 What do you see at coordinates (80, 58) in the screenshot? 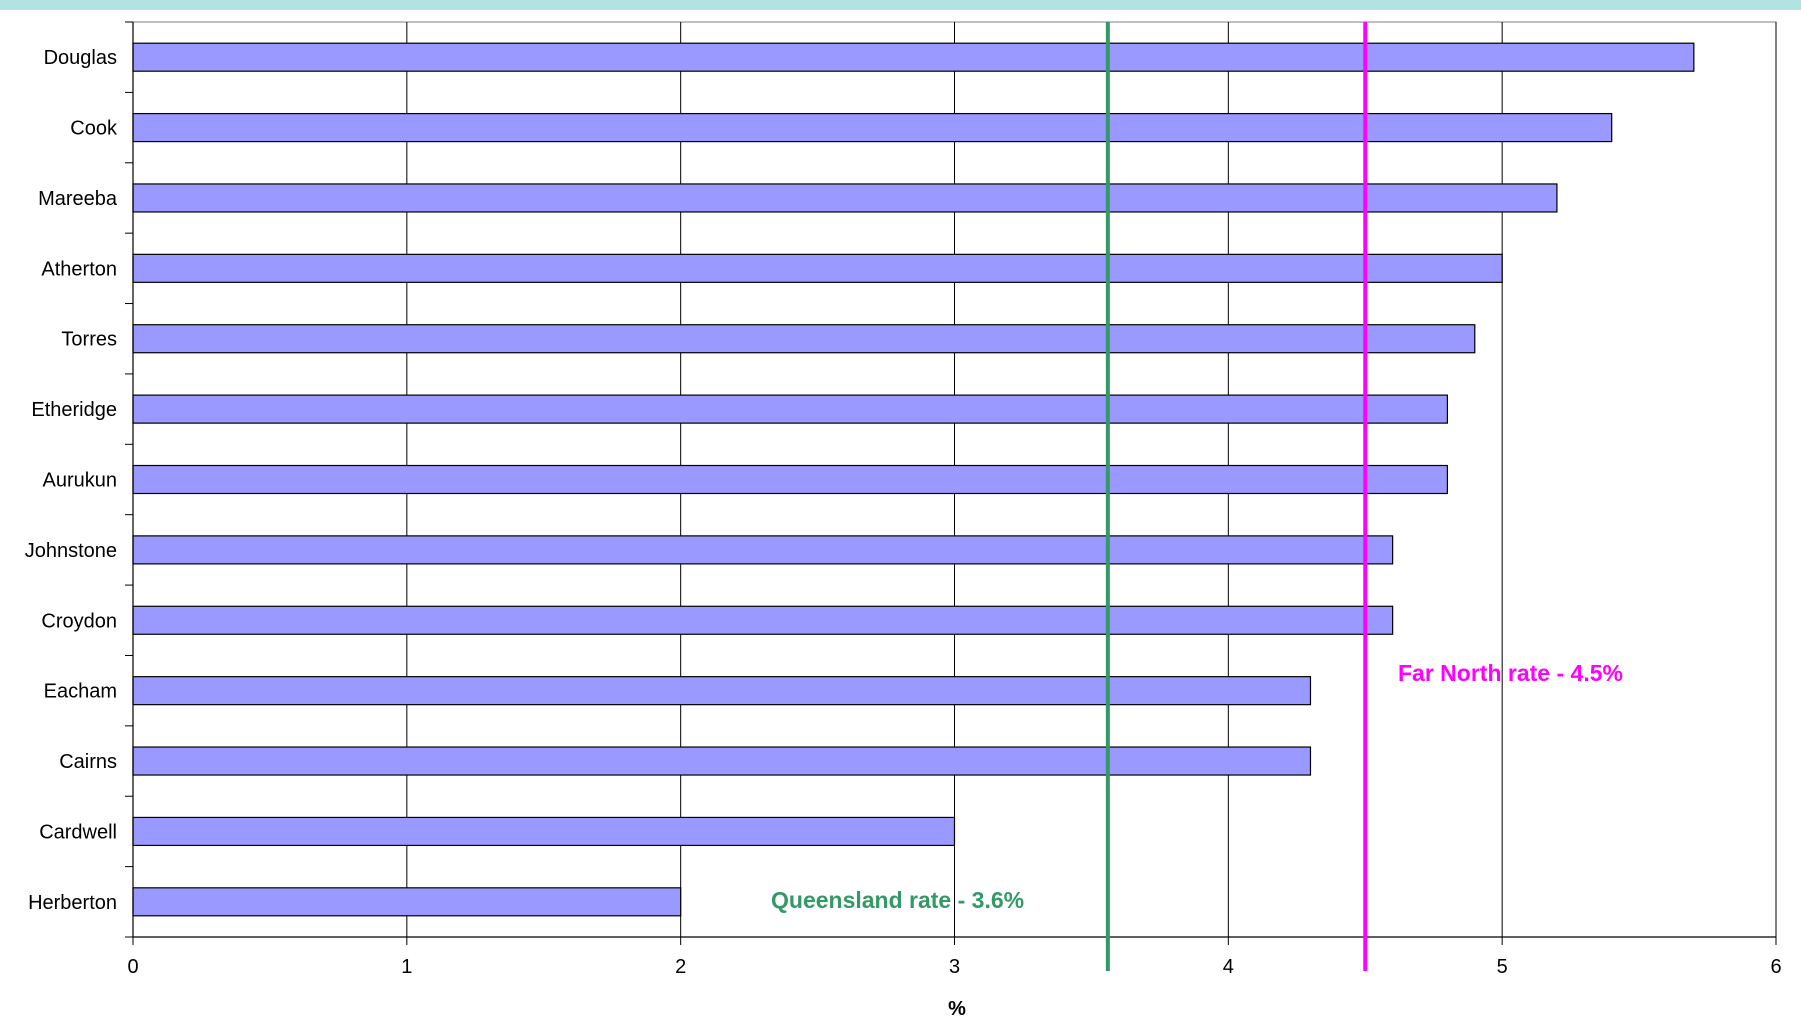
I see `y-tick-label: Douglas` at bounding box center [80, 58].